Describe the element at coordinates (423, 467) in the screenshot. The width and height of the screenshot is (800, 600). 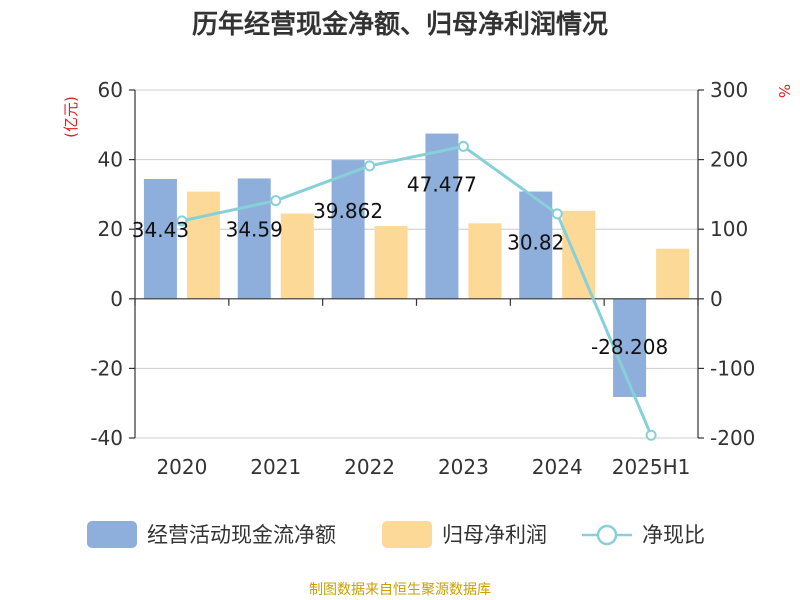
I see `x-axis-ticks: 2020 2021 2022 2023 2024 2025H1` at that location.